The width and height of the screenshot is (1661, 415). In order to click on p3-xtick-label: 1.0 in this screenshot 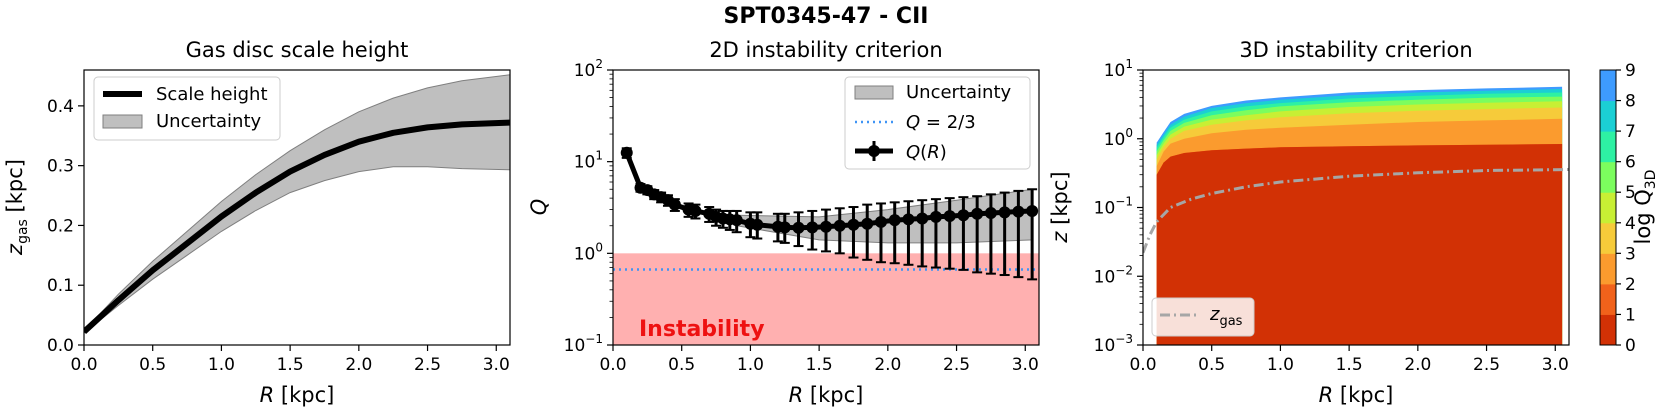, I will do `click(1280, 365)`.